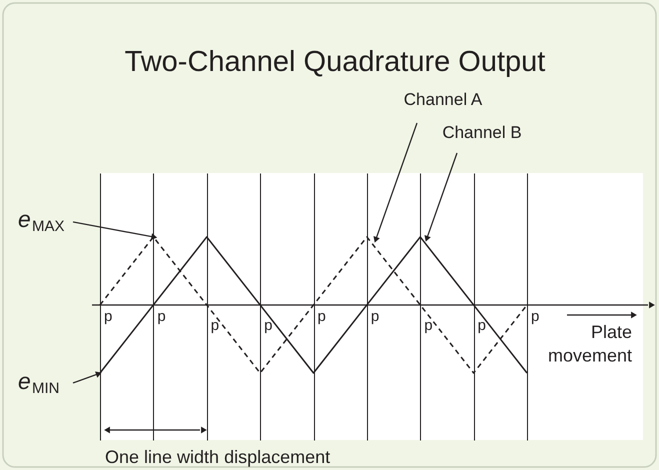 Image resolution: width=659 pixels, height=470 pixels. What do you see at coordinates (590, 344) in the screenshot?
I see `x-axis-title: Plate movement` at bounding box center [590, 344].